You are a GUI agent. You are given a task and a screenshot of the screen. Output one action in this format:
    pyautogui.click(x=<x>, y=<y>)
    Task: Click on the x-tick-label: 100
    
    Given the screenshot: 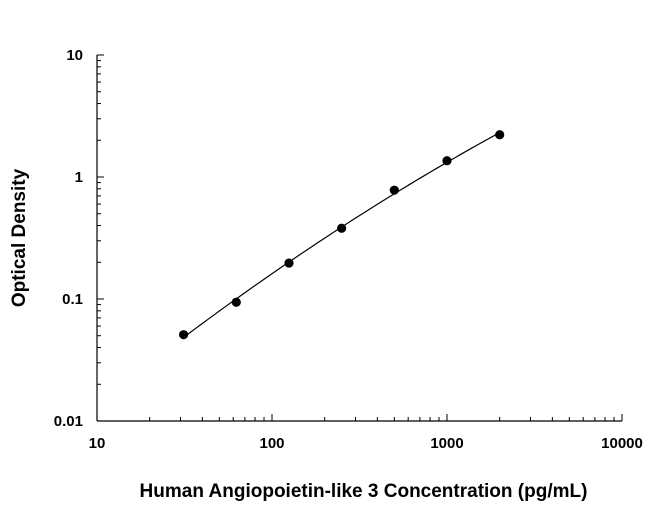 What is the action you would take?
    pyautogui.click(x=271, y=443)
    